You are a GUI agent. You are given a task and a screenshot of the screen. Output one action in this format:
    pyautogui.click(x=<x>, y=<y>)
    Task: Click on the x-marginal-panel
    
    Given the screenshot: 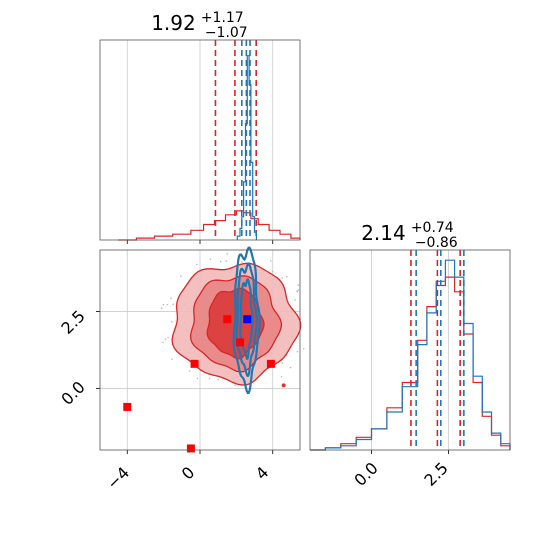 What is the action you would take?
    pyautogui.click(x=200, y=141)
    